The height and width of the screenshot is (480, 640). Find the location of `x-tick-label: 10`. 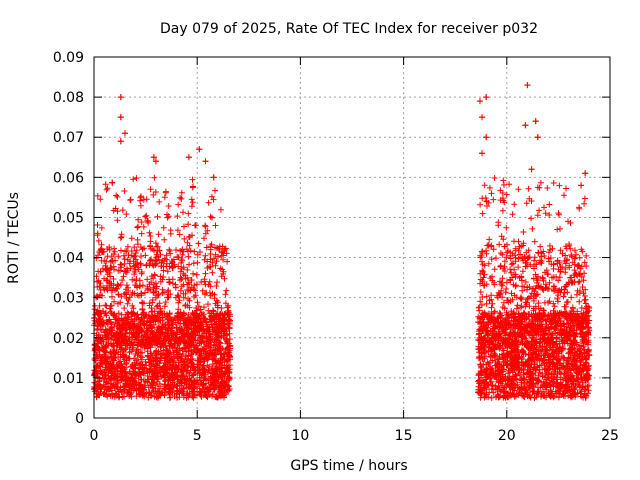

x-tick-label: 10 is located at coordinates (300, 436).